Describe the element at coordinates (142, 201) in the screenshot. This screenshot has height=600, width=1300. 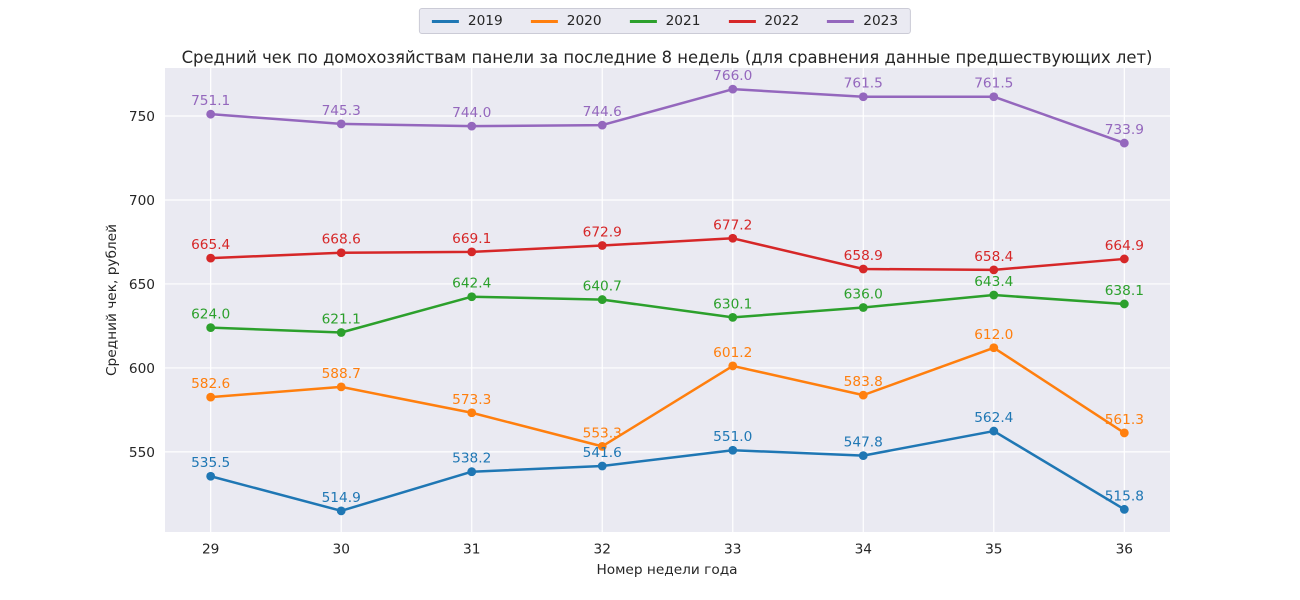
I see `y-tick-label-700: 700` at that location.